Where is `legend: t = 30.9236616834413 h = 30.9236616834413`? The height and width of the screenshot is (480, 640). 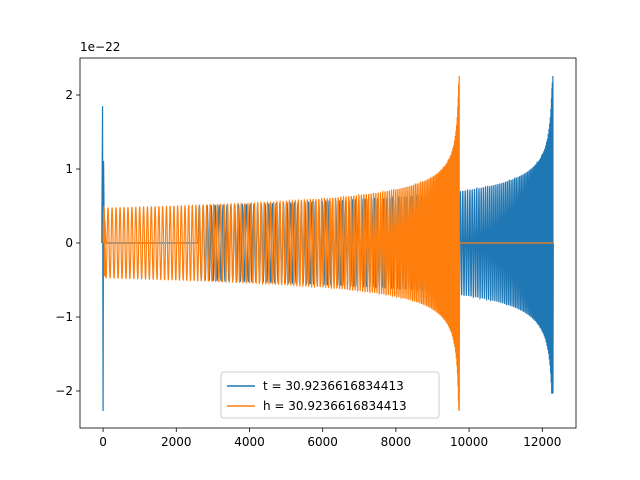 legend: t = 30.9236616834413 h = 30.9236616834413 is located at coordinates (330, 395).